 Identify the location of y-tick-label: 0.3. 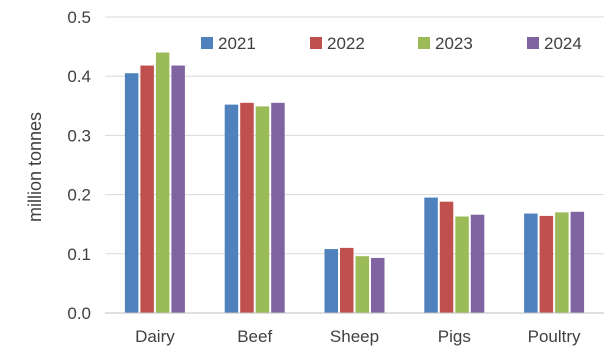
(79, 135).